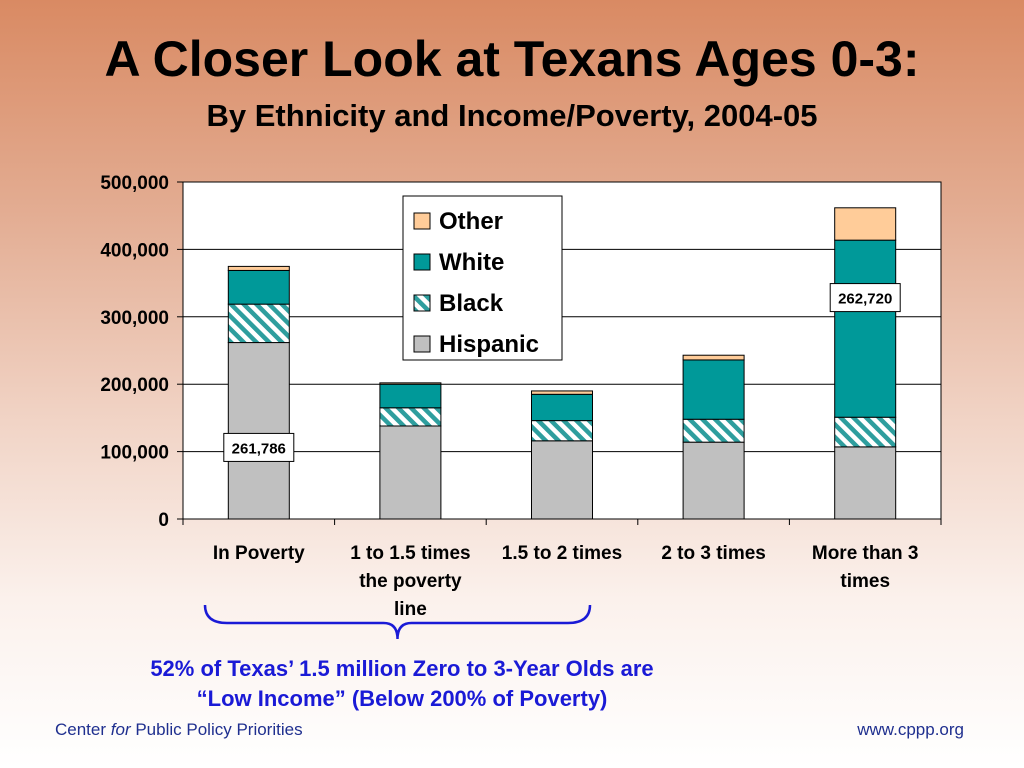 The width and height of the screenshot is (1024, 768). What do you see at coordinates (134, 453) in the screenshot?
I see `y-tick-label: 100,000` at bounding box center [134, 453].